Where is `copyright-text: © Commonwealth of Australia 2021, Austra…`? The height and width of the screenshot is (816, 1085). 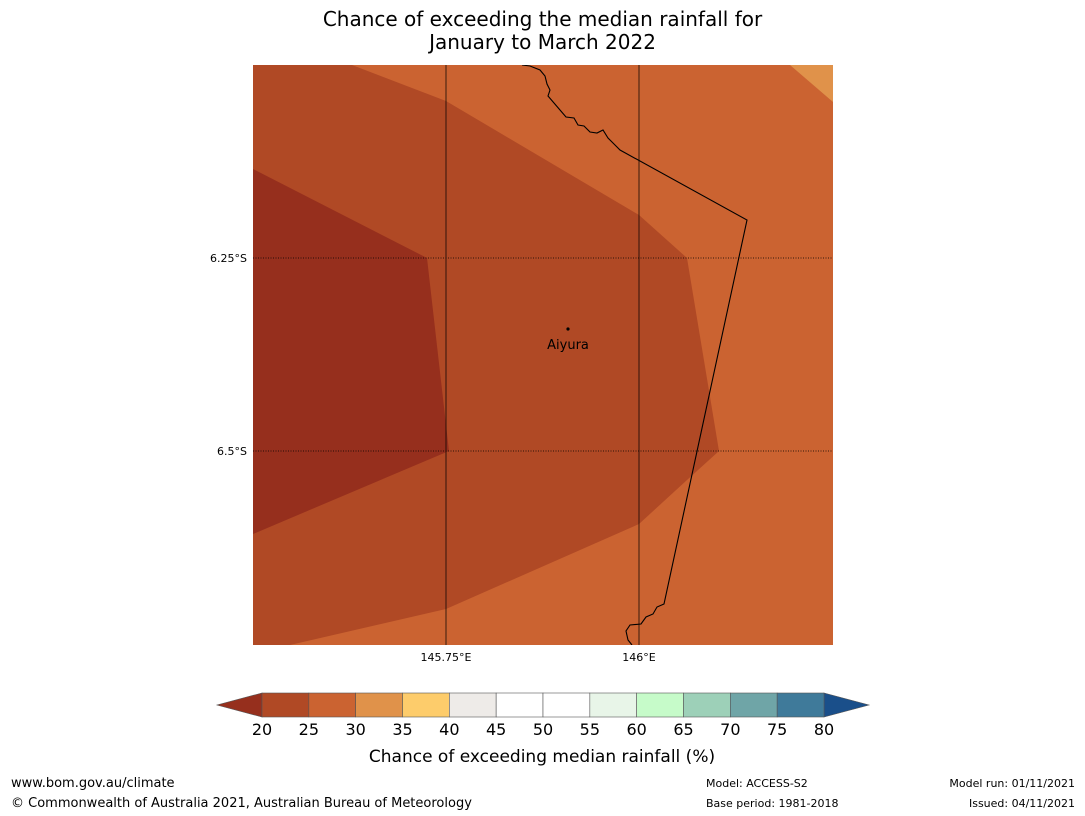
copyright-text: © Commonwealth of Australia 2021, Austra… is located at coordinates (241, 803).